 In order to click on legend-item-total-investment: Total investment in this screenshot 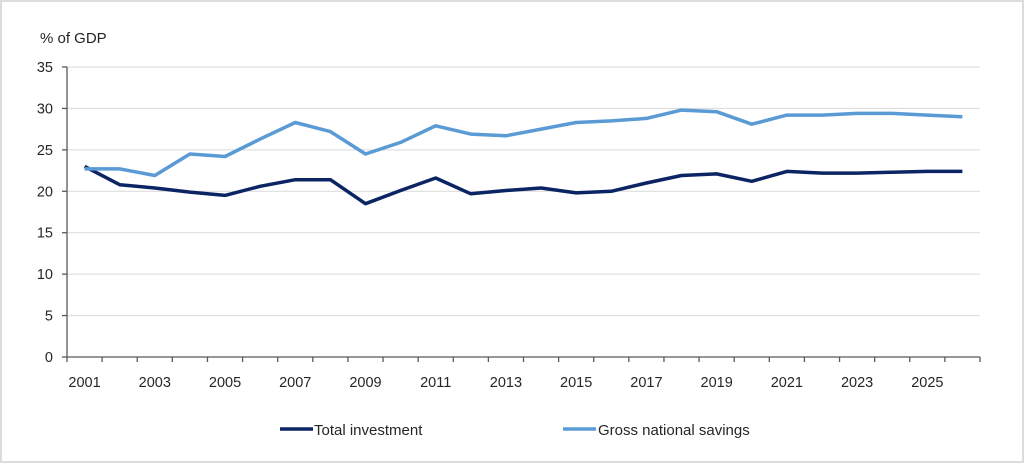, I will do `click(351, 430)`.